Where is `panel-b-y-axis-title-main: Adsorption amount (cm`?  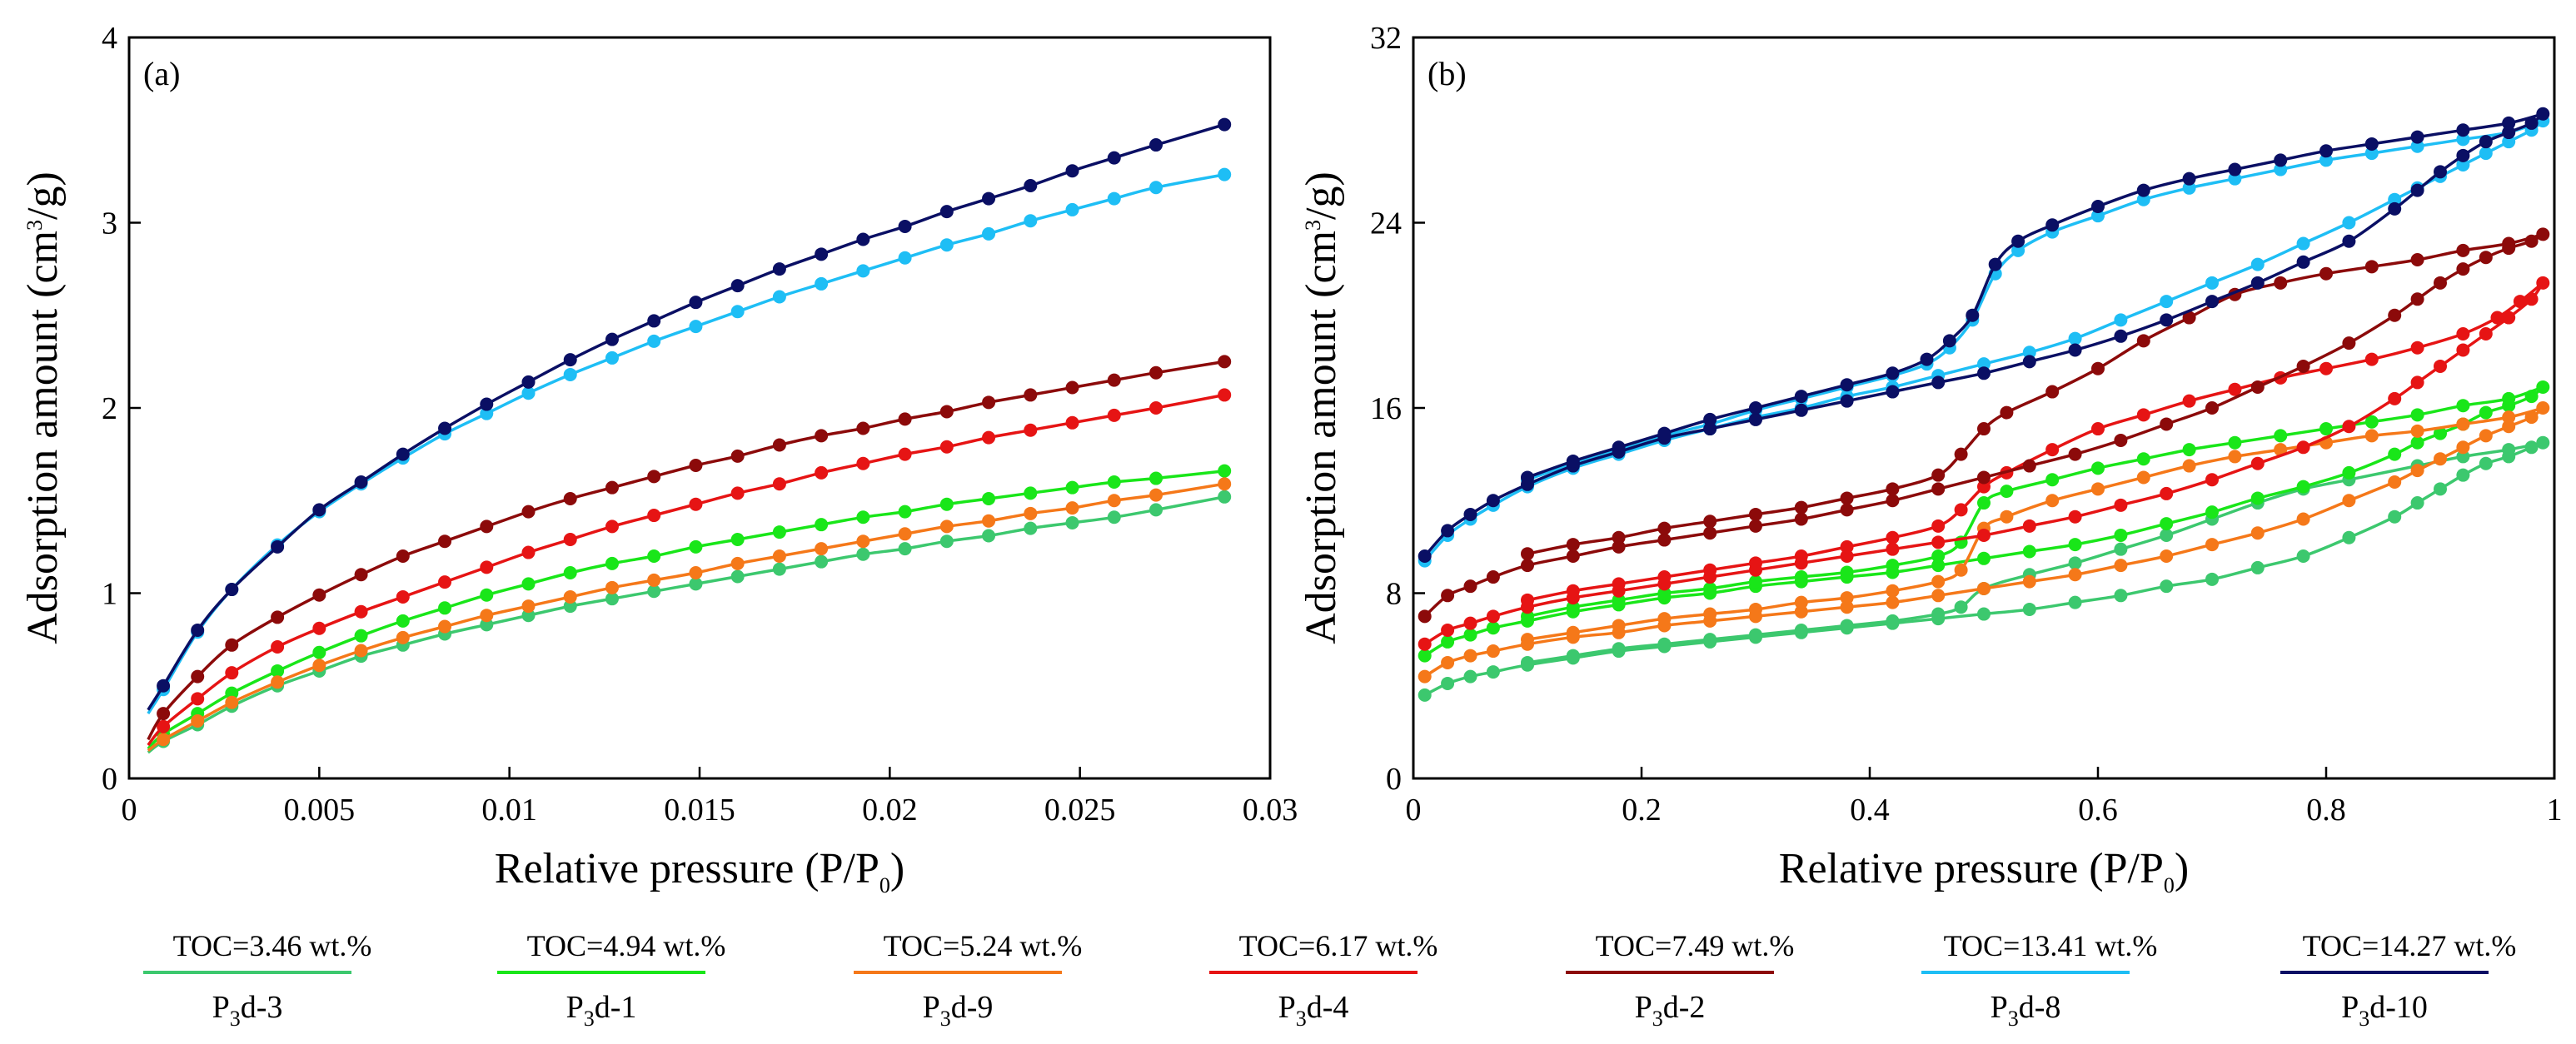 panel-b-y-axis-title-main: Adsorption amount (cm is located at coordinates (1321, 437).